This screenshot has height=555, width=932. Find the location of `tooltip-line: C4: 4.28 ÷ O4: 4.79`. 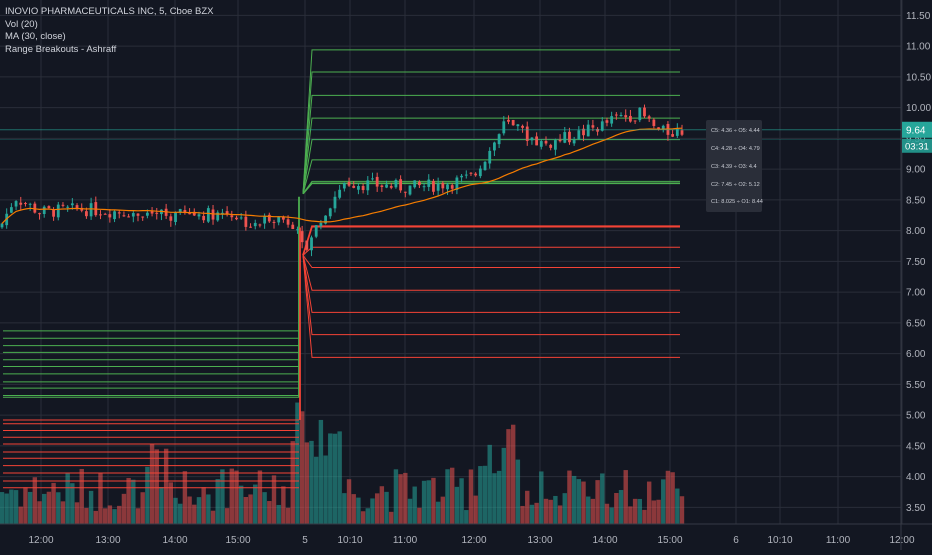

tooltip-line: C4: 4.28 ÷ O4: 4.79 is located at coordinates (735, 149).